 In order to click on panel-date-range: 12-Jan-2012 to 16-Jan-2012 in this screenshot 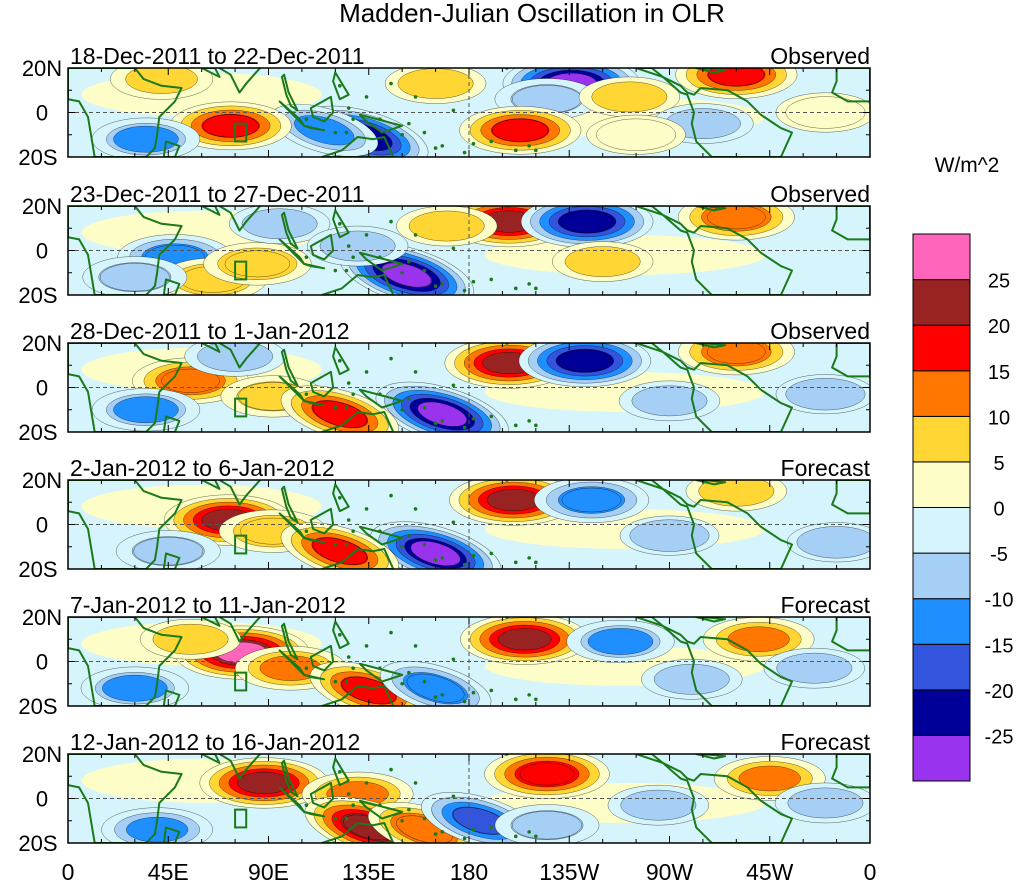, I will do `click(215, 742)`.